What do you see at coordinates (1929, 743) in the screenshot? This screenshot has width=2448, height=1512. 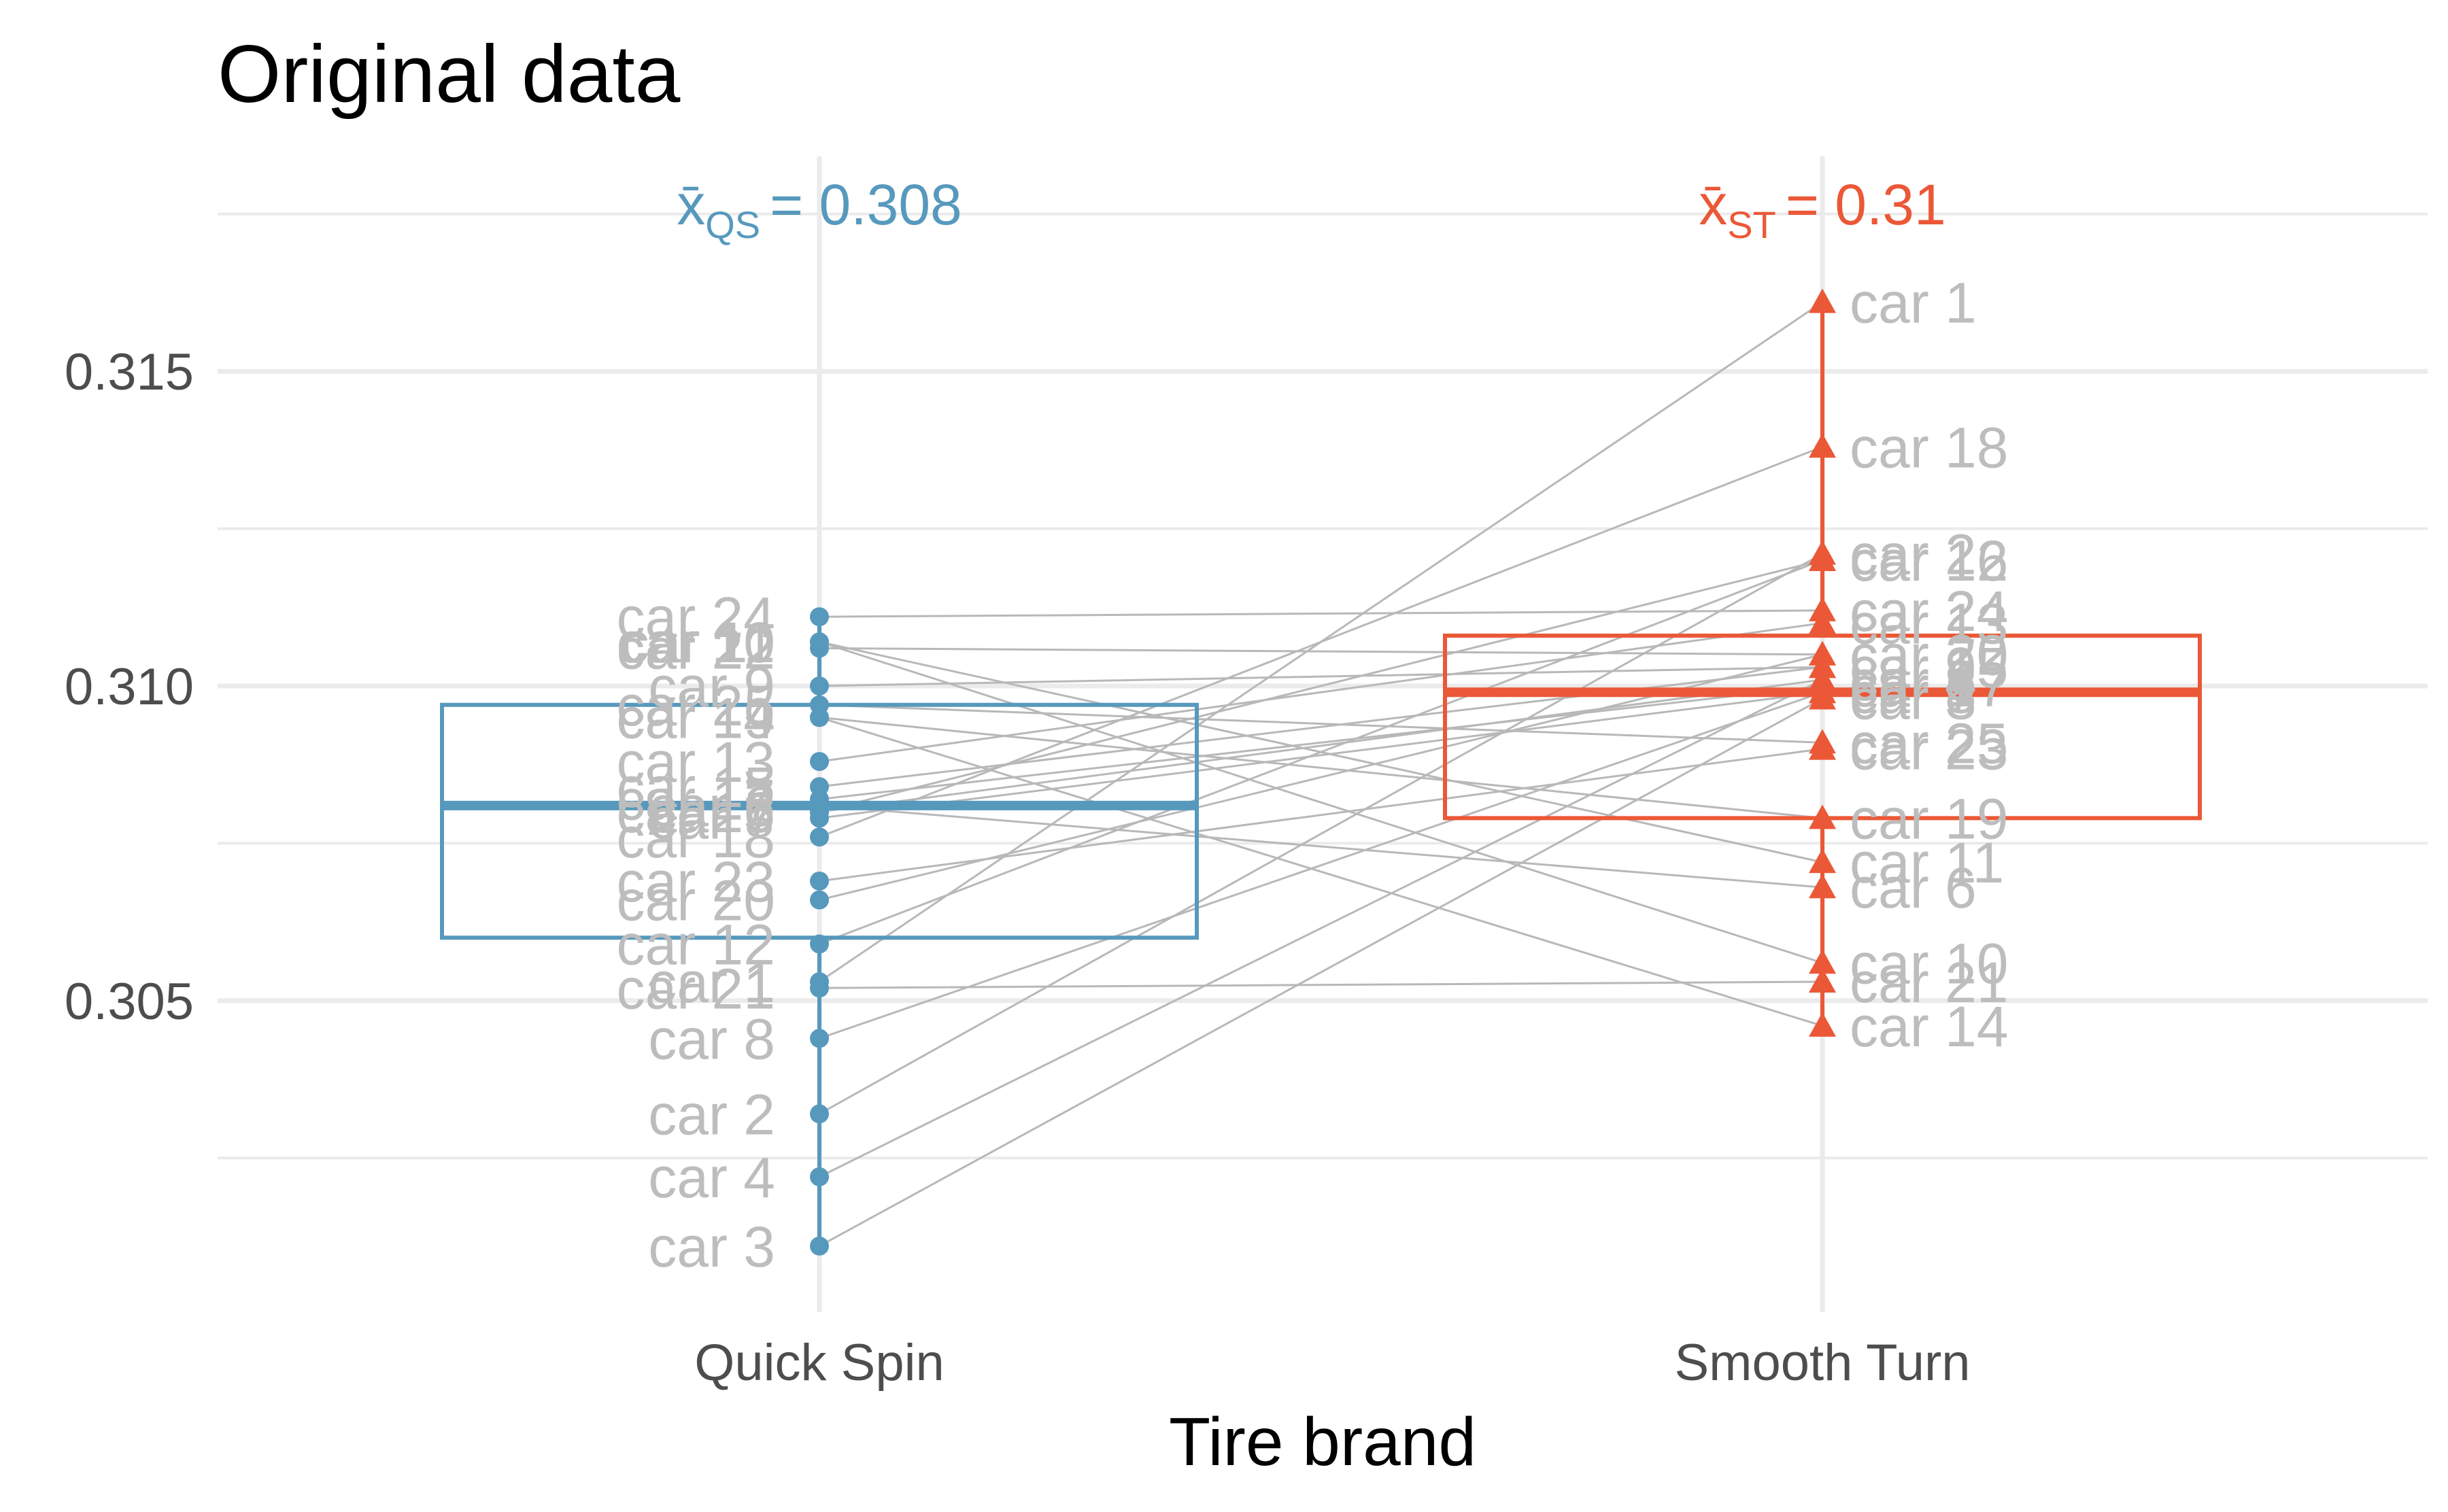 I see `smooth-turn-point-label: car 25` at bounding box center [1929, 743].